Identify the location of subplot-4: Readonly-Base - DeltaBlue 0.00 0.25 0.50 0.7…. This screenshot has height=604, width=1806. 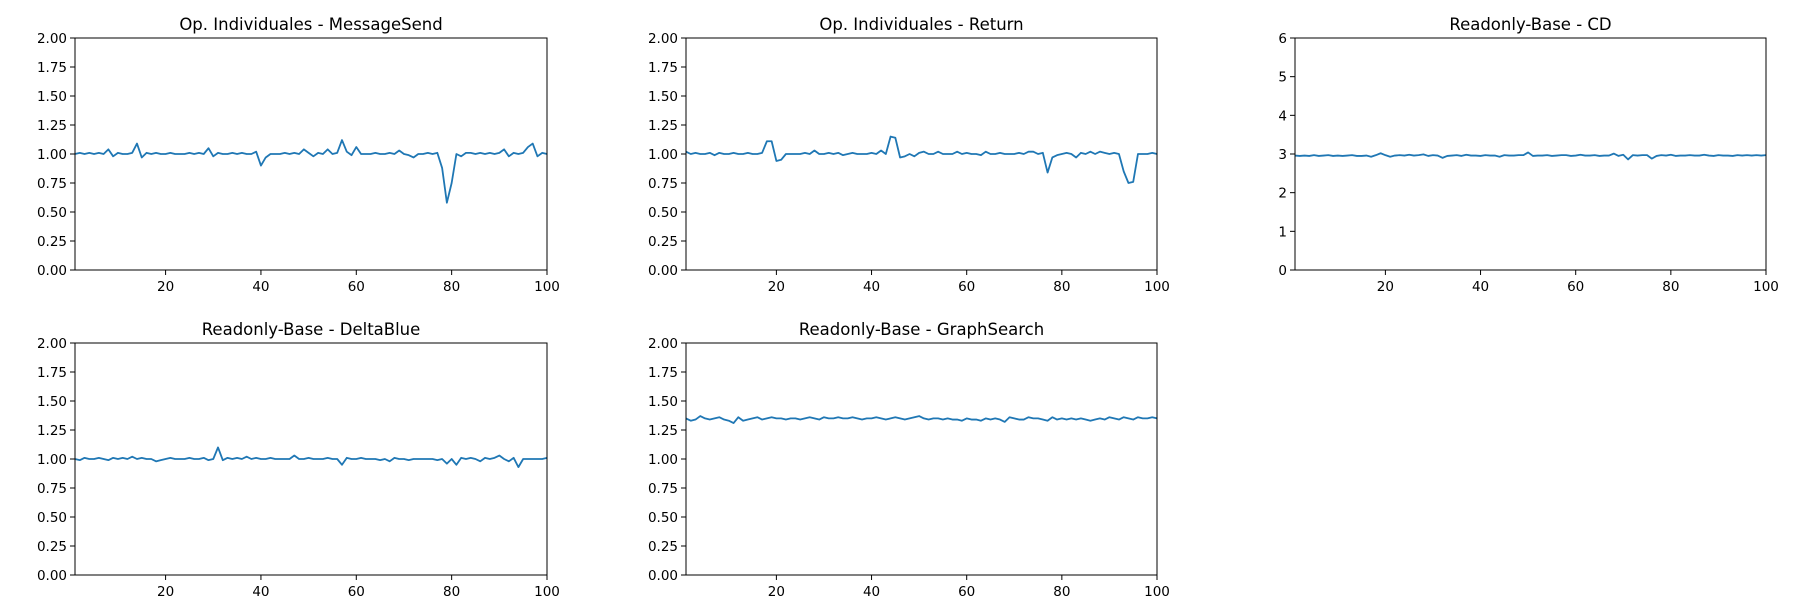
(298, 460).